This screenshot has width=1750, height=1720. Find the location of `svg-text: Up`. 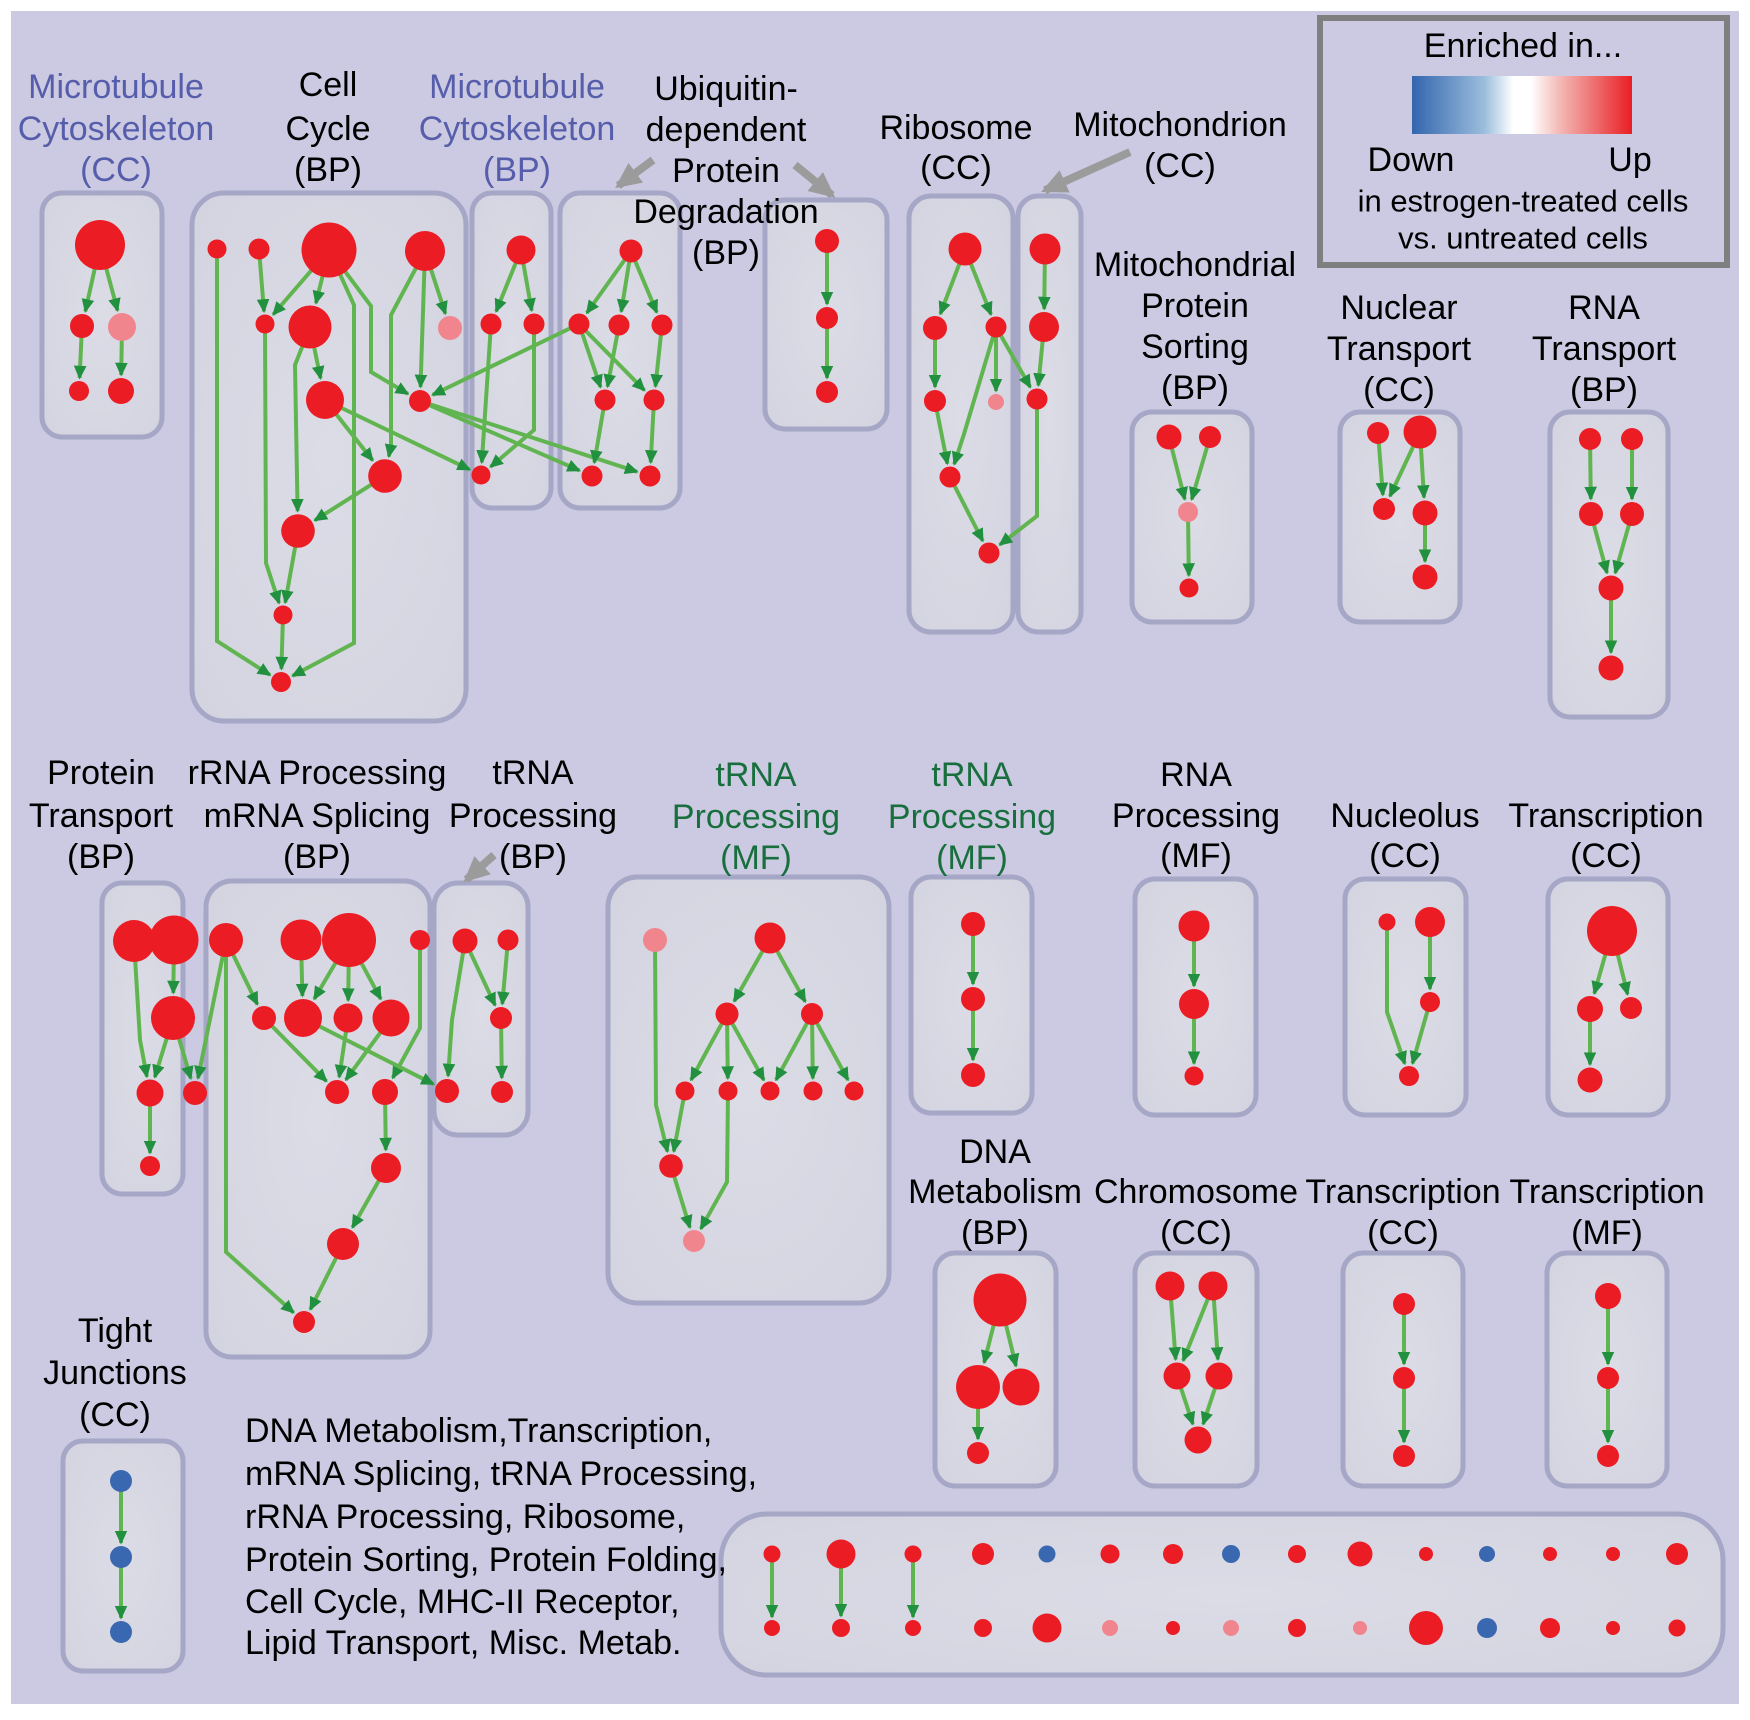

svg-text: Up is located at coordinates (1629, 160).